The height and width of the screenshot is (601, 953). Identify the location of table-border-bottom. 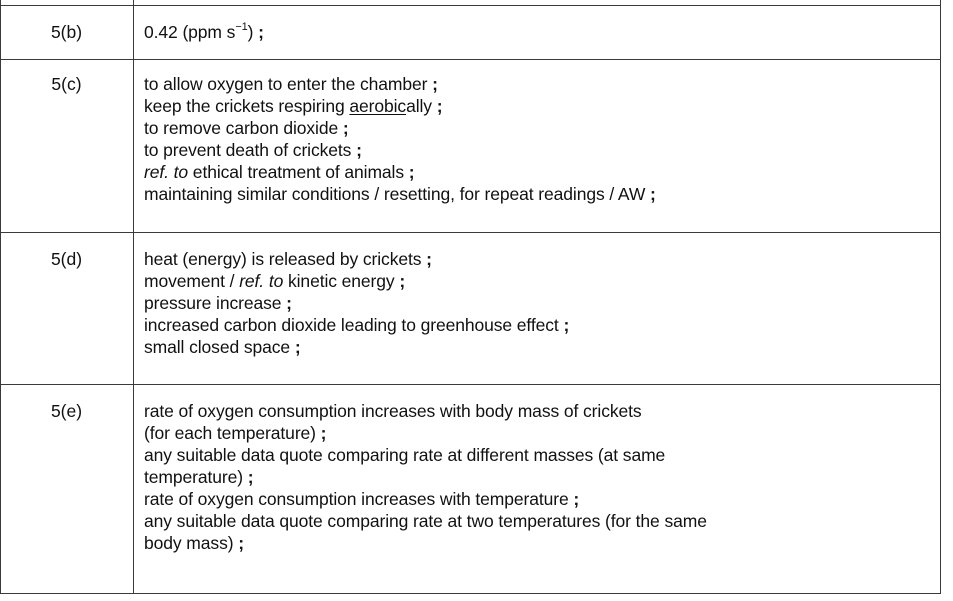
(470, 593).